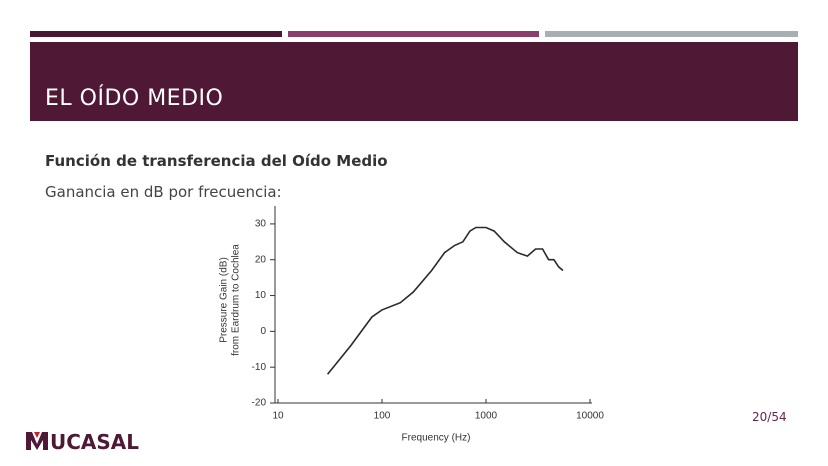 The image size is (828, 466). Describe the element at coordinates (261, 224) in the screenshot. I see `y-tick-label: 30` at that location.